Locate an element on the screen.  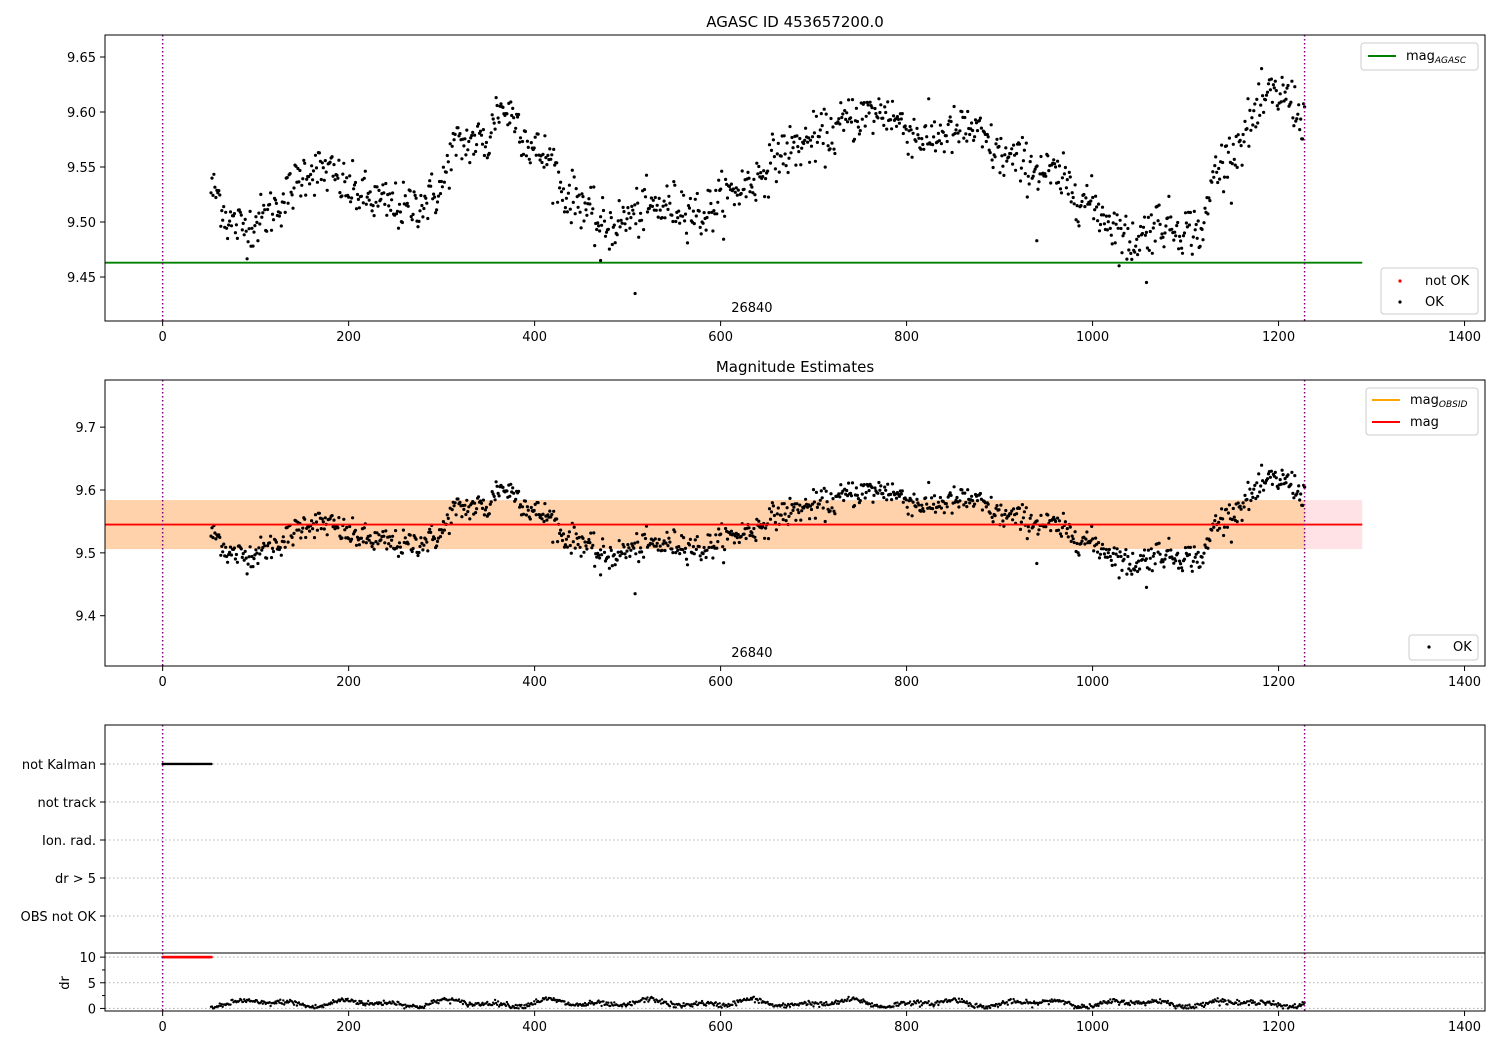
x-tick-label: 1400 is located at coordinates (1464, 682).